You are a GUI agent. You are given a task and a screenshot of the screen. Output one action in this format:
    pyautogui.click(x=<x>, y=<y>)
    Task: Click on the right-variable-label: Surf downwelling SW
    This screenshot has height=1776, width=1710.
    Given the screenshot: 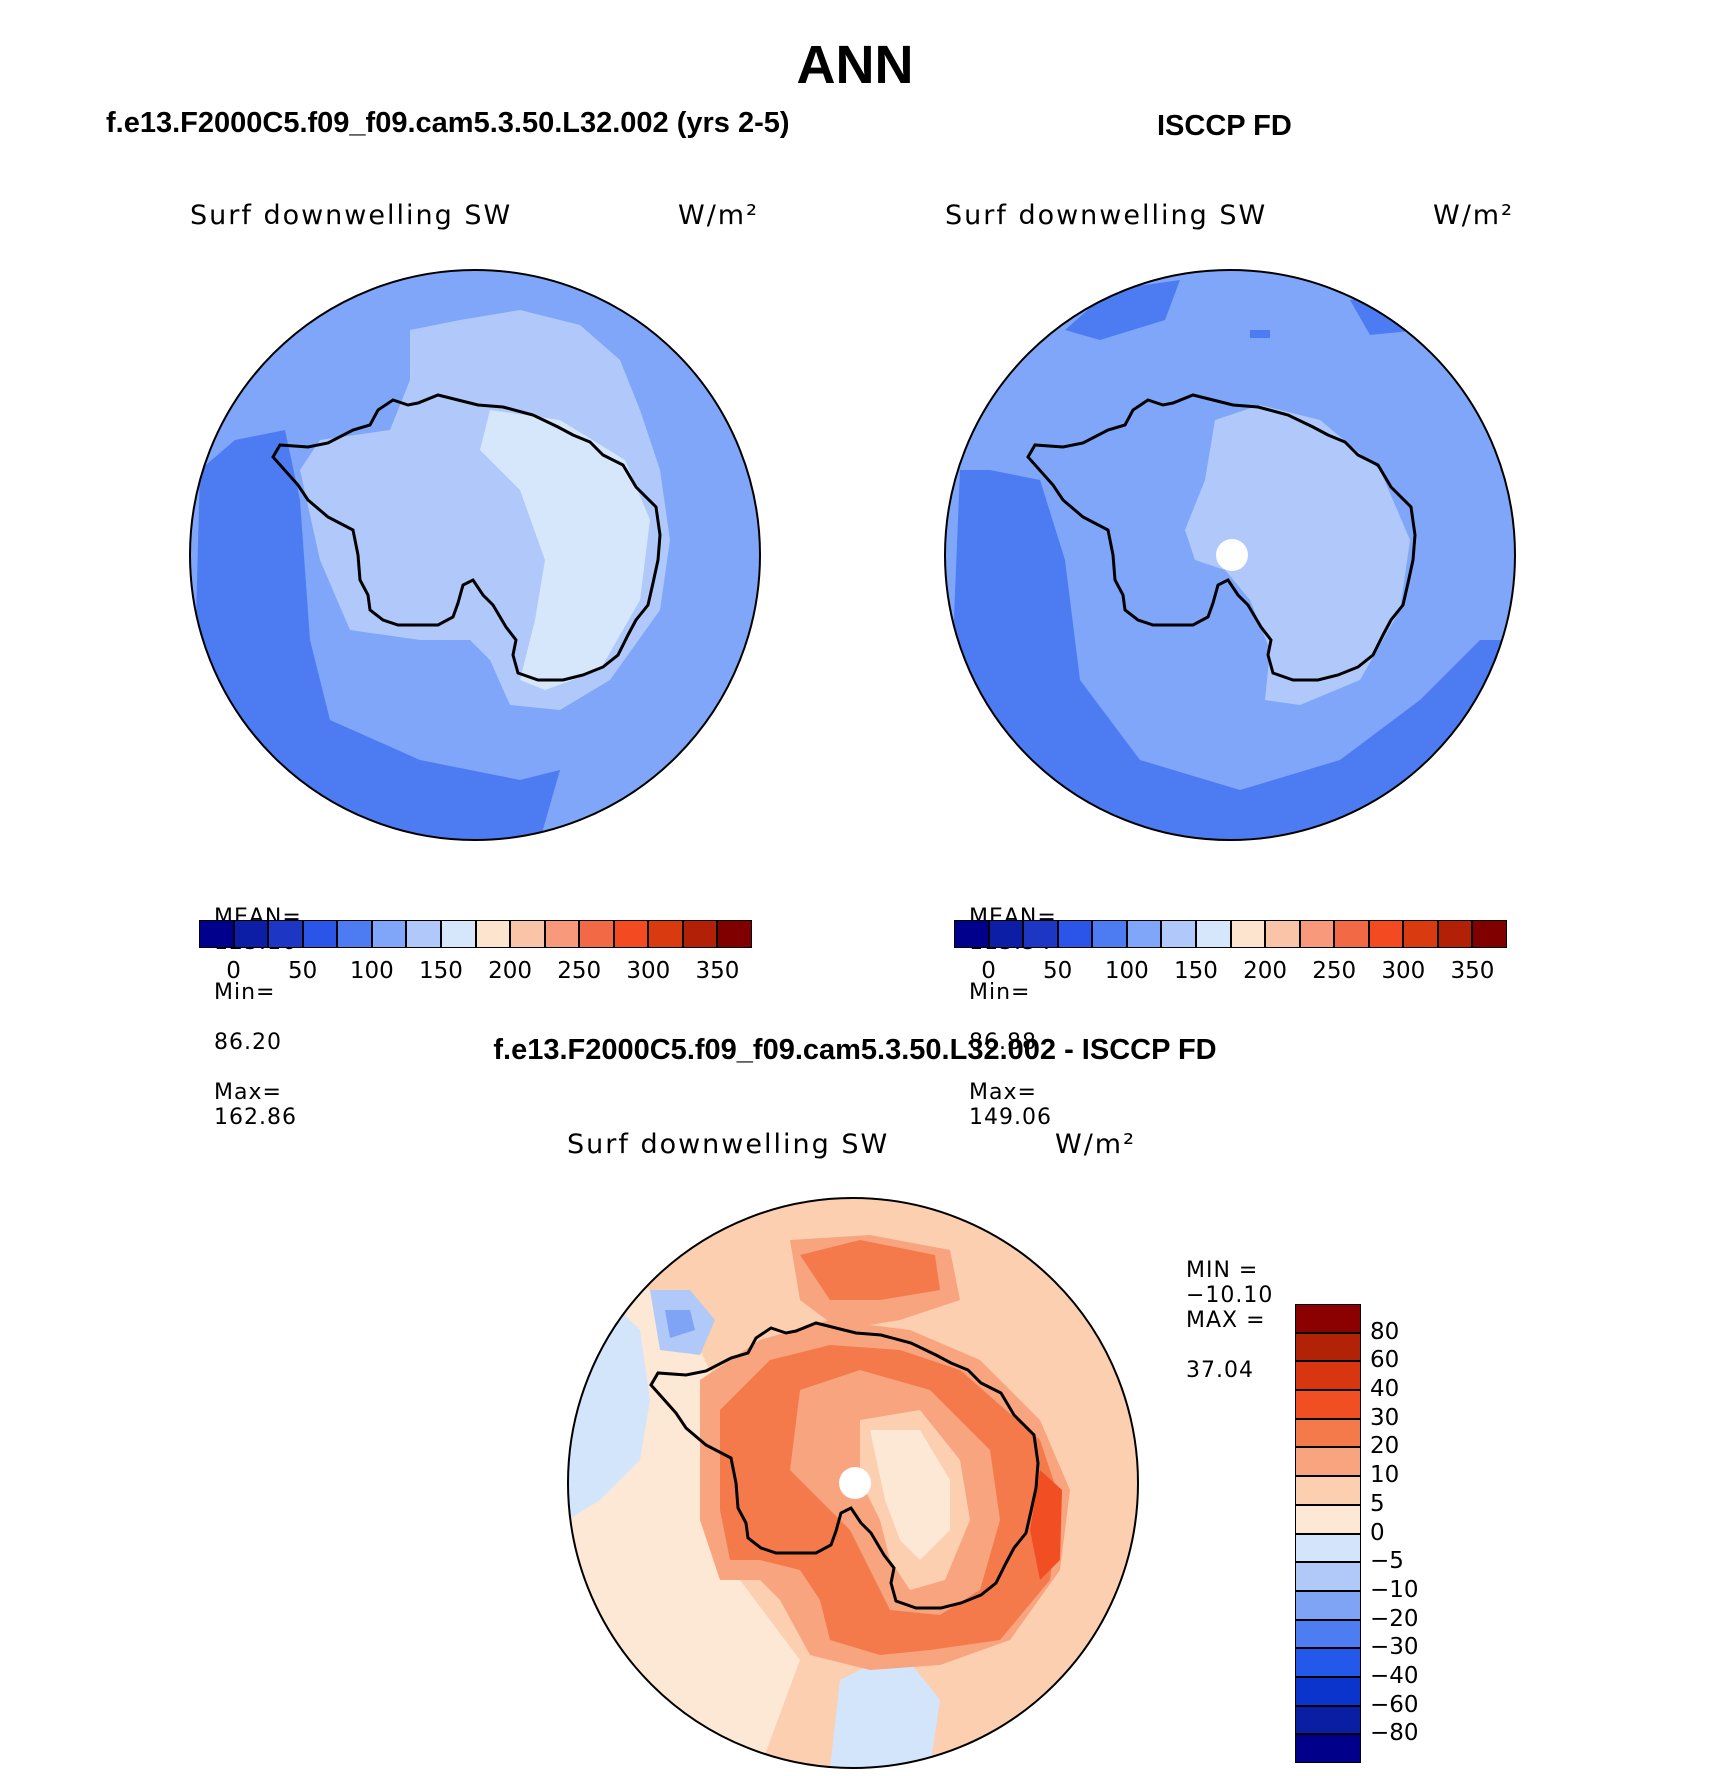 What is the action you would take?
    pyautogui.click(x=1106, y=215)
    